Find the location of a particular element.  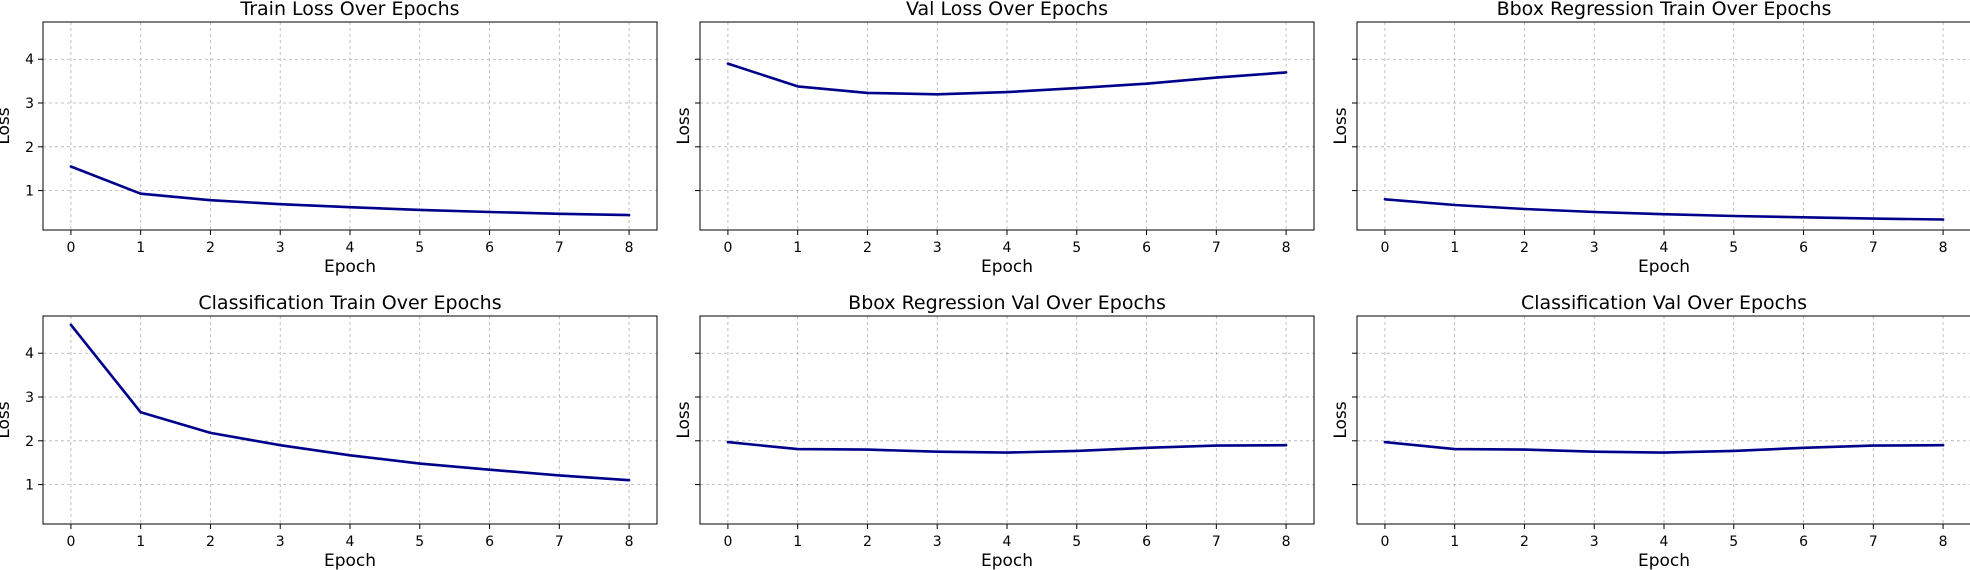

chart-title: Classification Train Over Epochs is located at coordinates (349, 303).